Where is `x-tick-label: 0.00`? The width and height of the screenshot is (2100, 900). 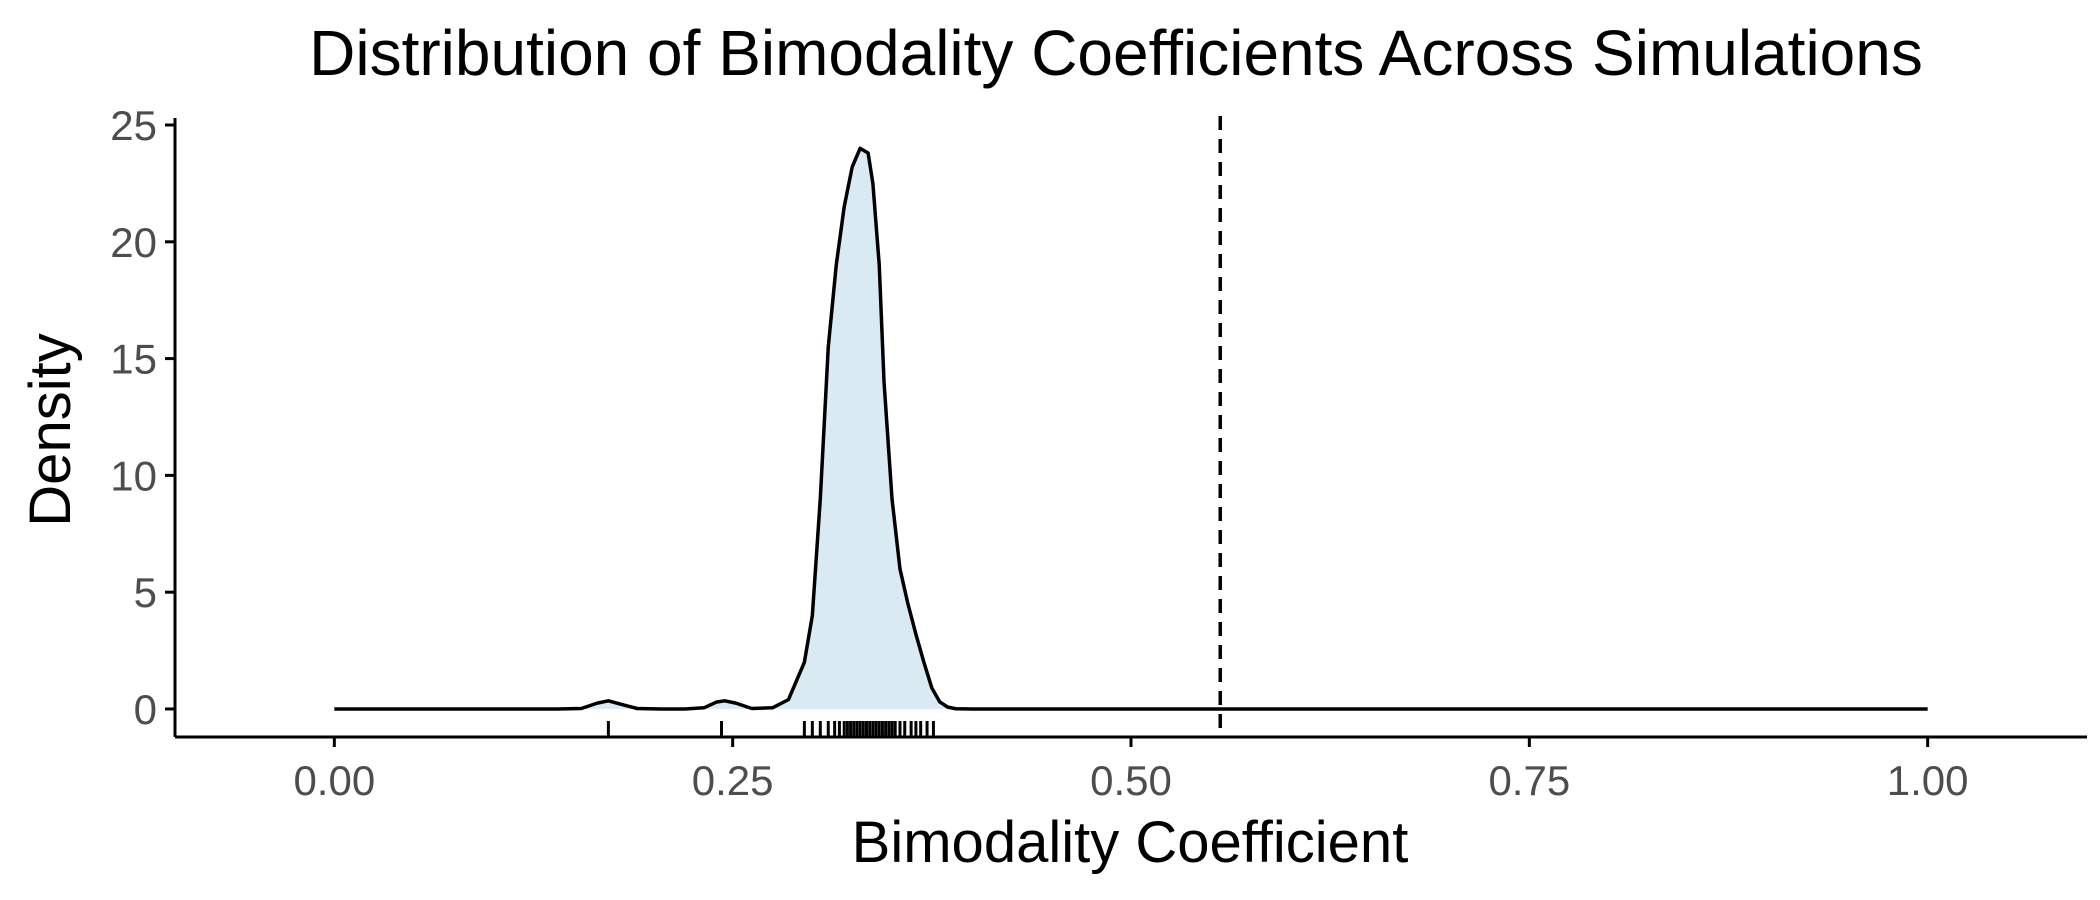
x-tick-label: 0.00 is located at coordinates (334, 780).